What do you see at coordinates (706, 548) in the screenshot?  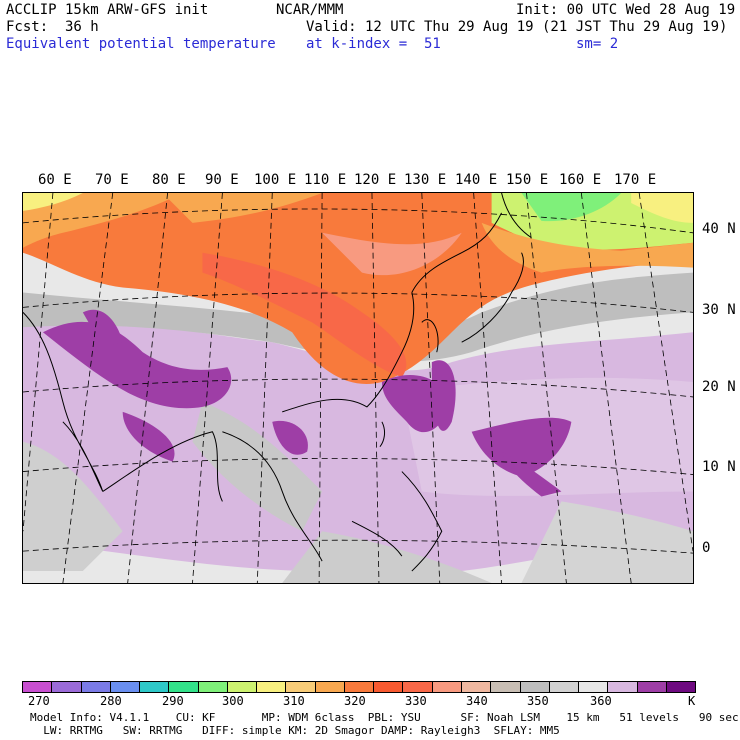 I see `lat-label: 0` at bounding box center [706, 548].